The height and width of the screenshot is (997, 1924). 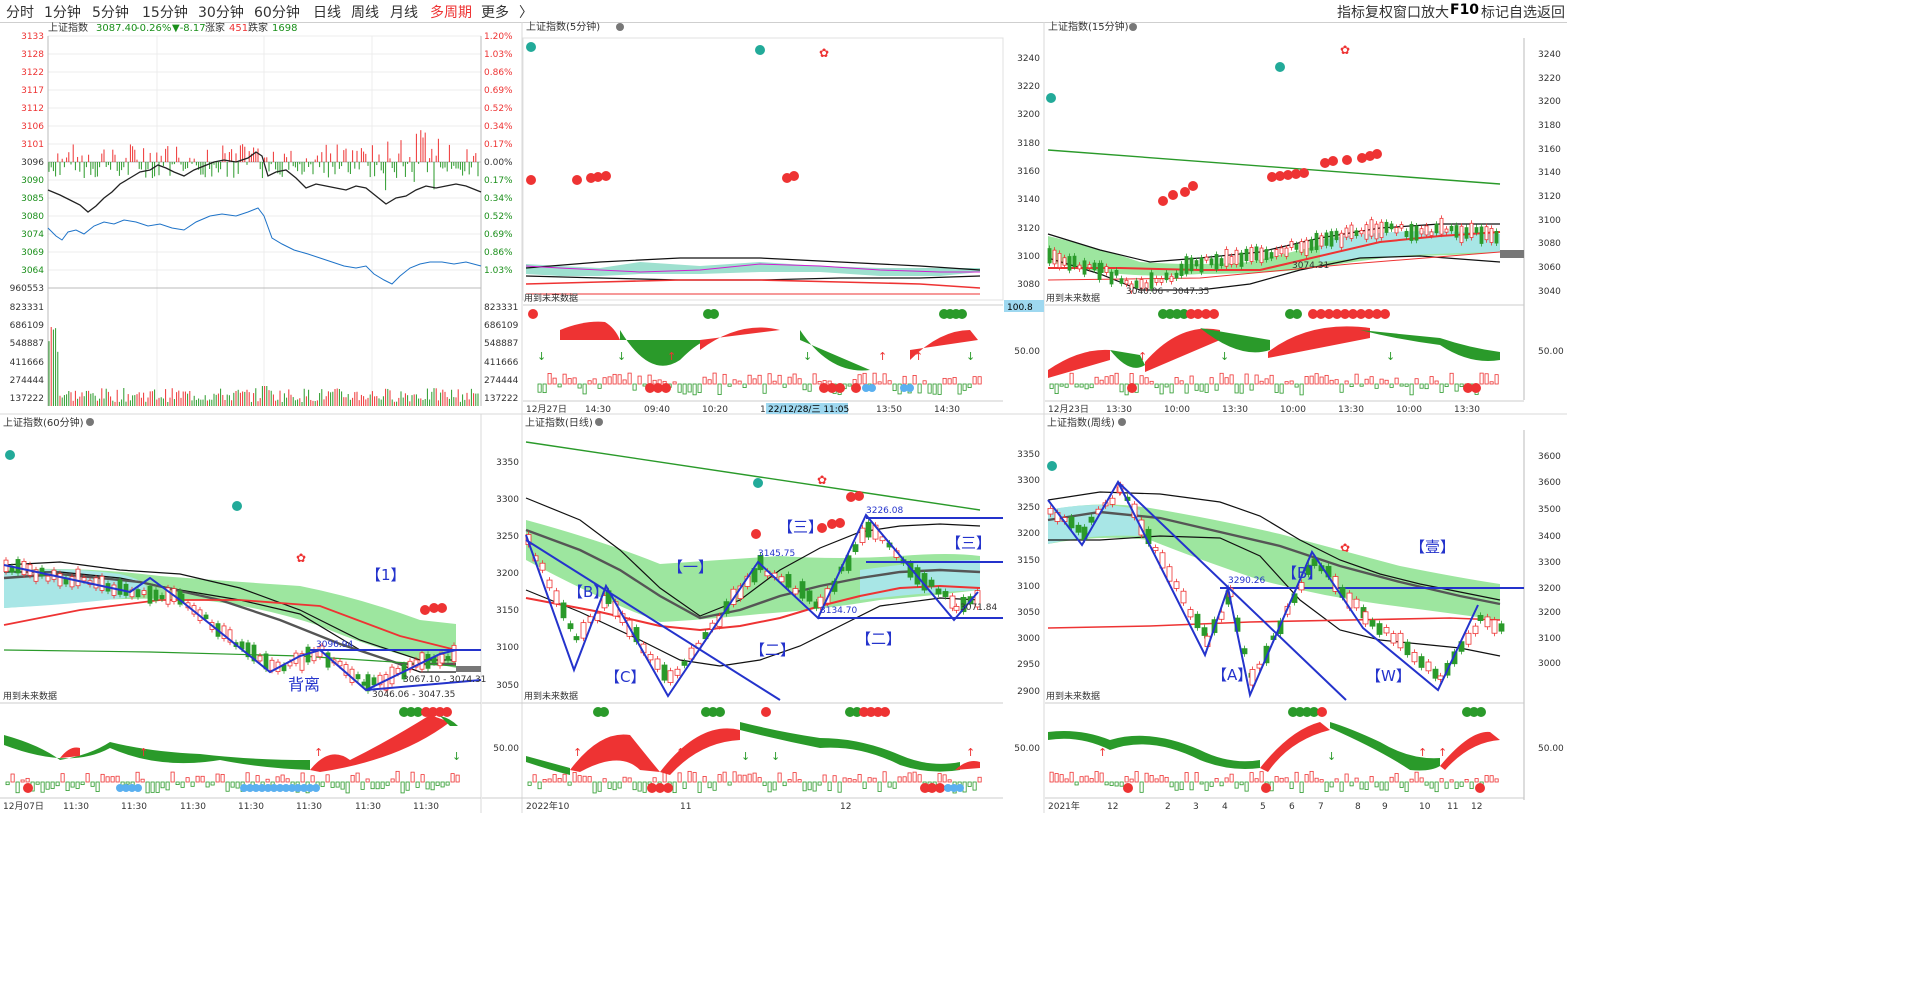 What do you see at coordinates (1358, 807) in the screenshot?
I see `p6-time-label: 8` at bounding box center [1358, 807].